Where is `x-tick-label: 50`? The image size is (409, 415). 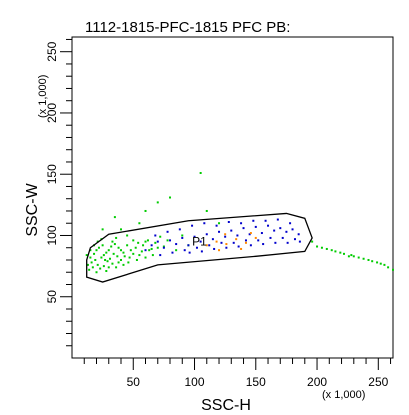
x-tick-label: 50 is located at coordinates (134, 382).